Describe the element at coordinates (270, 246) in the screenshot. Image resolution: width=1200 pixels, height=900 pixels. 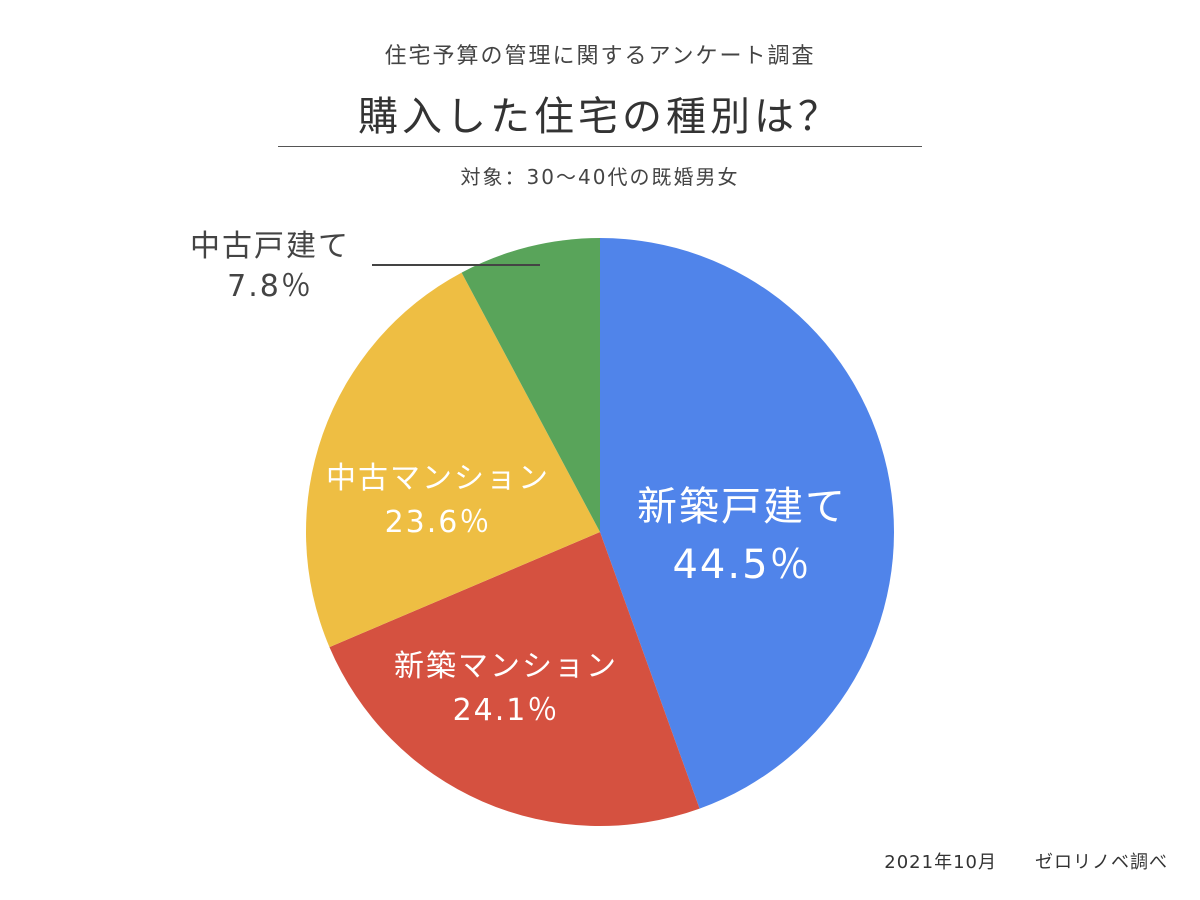
I see `slice-chuko-kodate-label: 中古戸建て` at that location.